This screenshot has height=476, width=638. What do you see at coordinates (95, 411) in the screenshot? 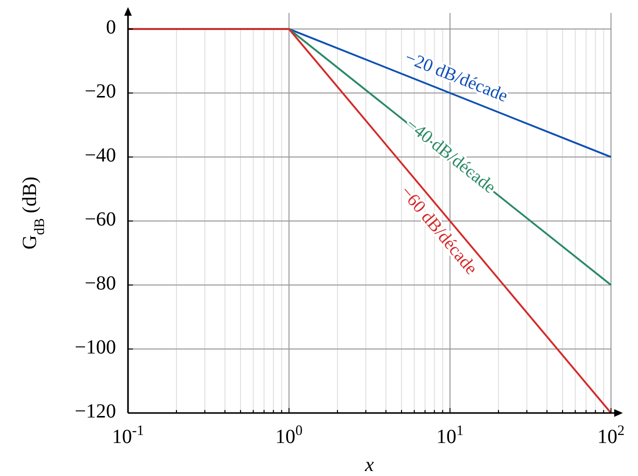
I see `y-tick-label: −120` at bounding box center [95, 411].